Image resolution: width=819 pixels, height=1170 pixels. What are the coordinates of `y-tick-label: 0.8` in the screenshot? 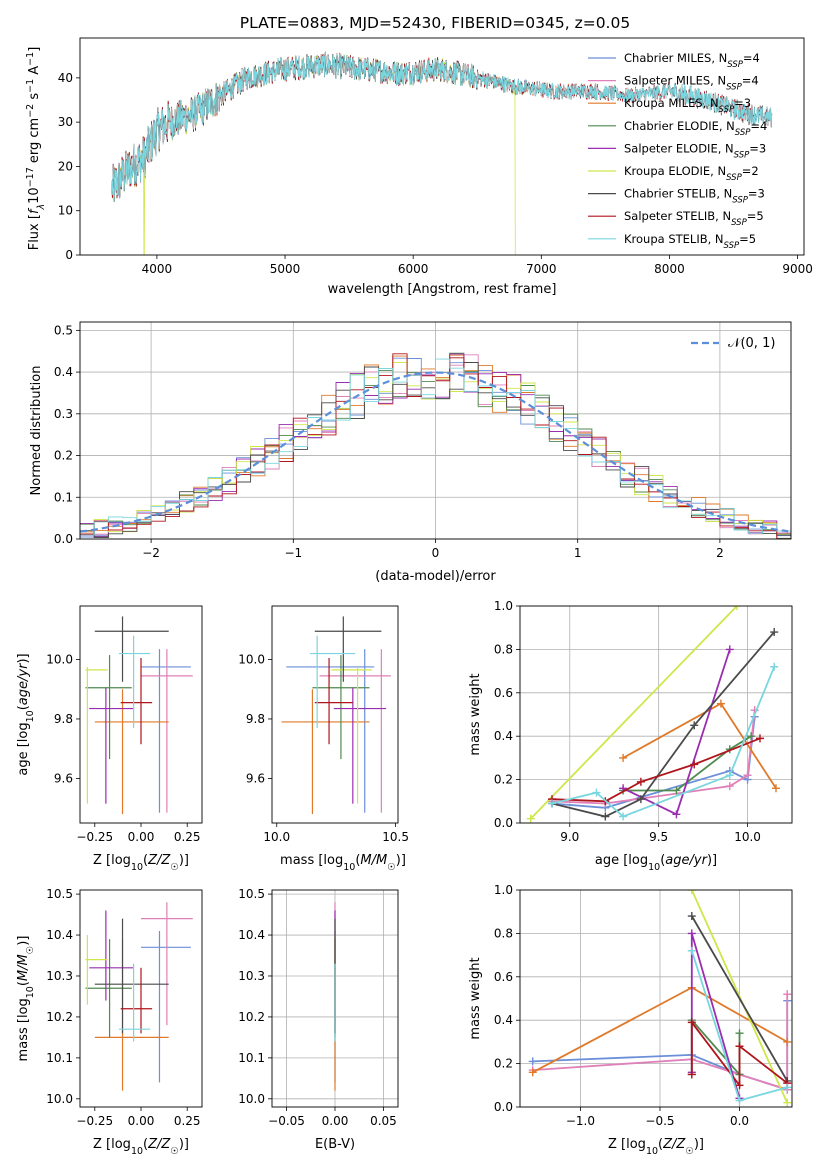 It's located at (503, 649).